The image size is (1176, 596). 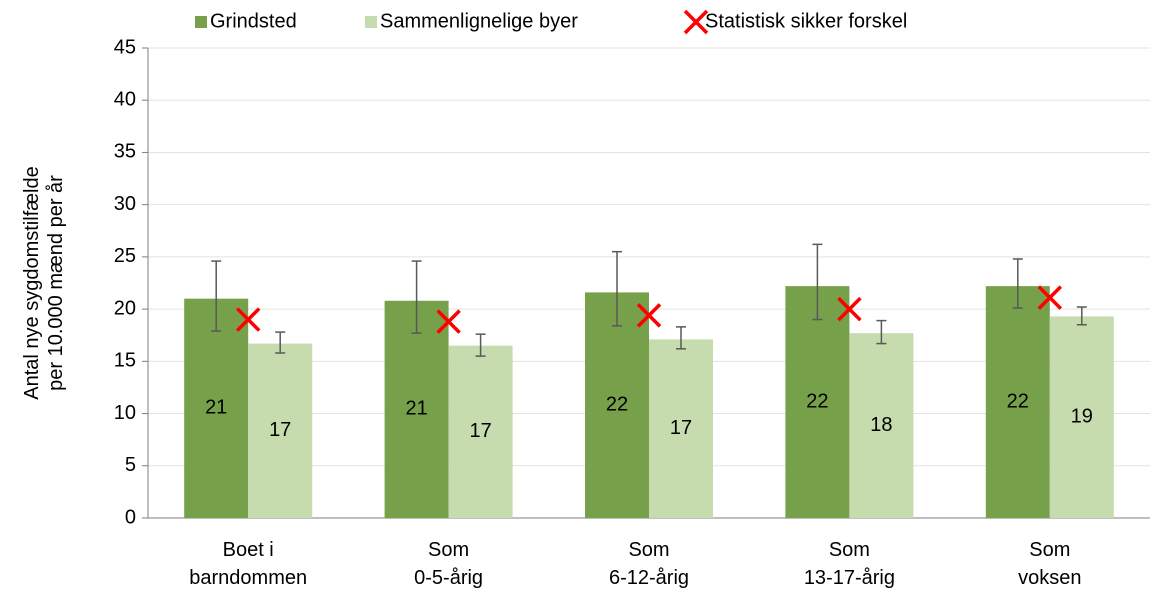 What do you see at coordinates (125, 361) in the screenshot?
I see `y-tick-label: 15` at bounding box center [125, 361].